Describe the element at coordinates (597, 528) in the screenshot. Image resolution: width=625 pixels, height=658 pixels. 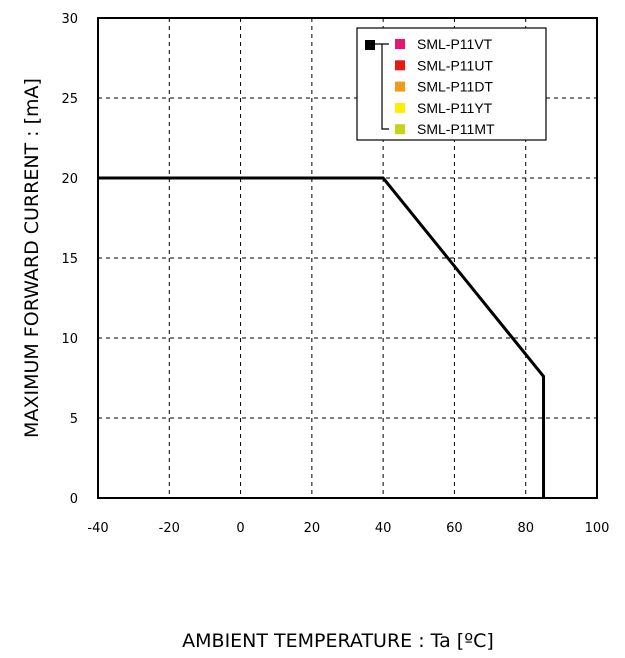
I see `x-tick-label: 100` at that location.